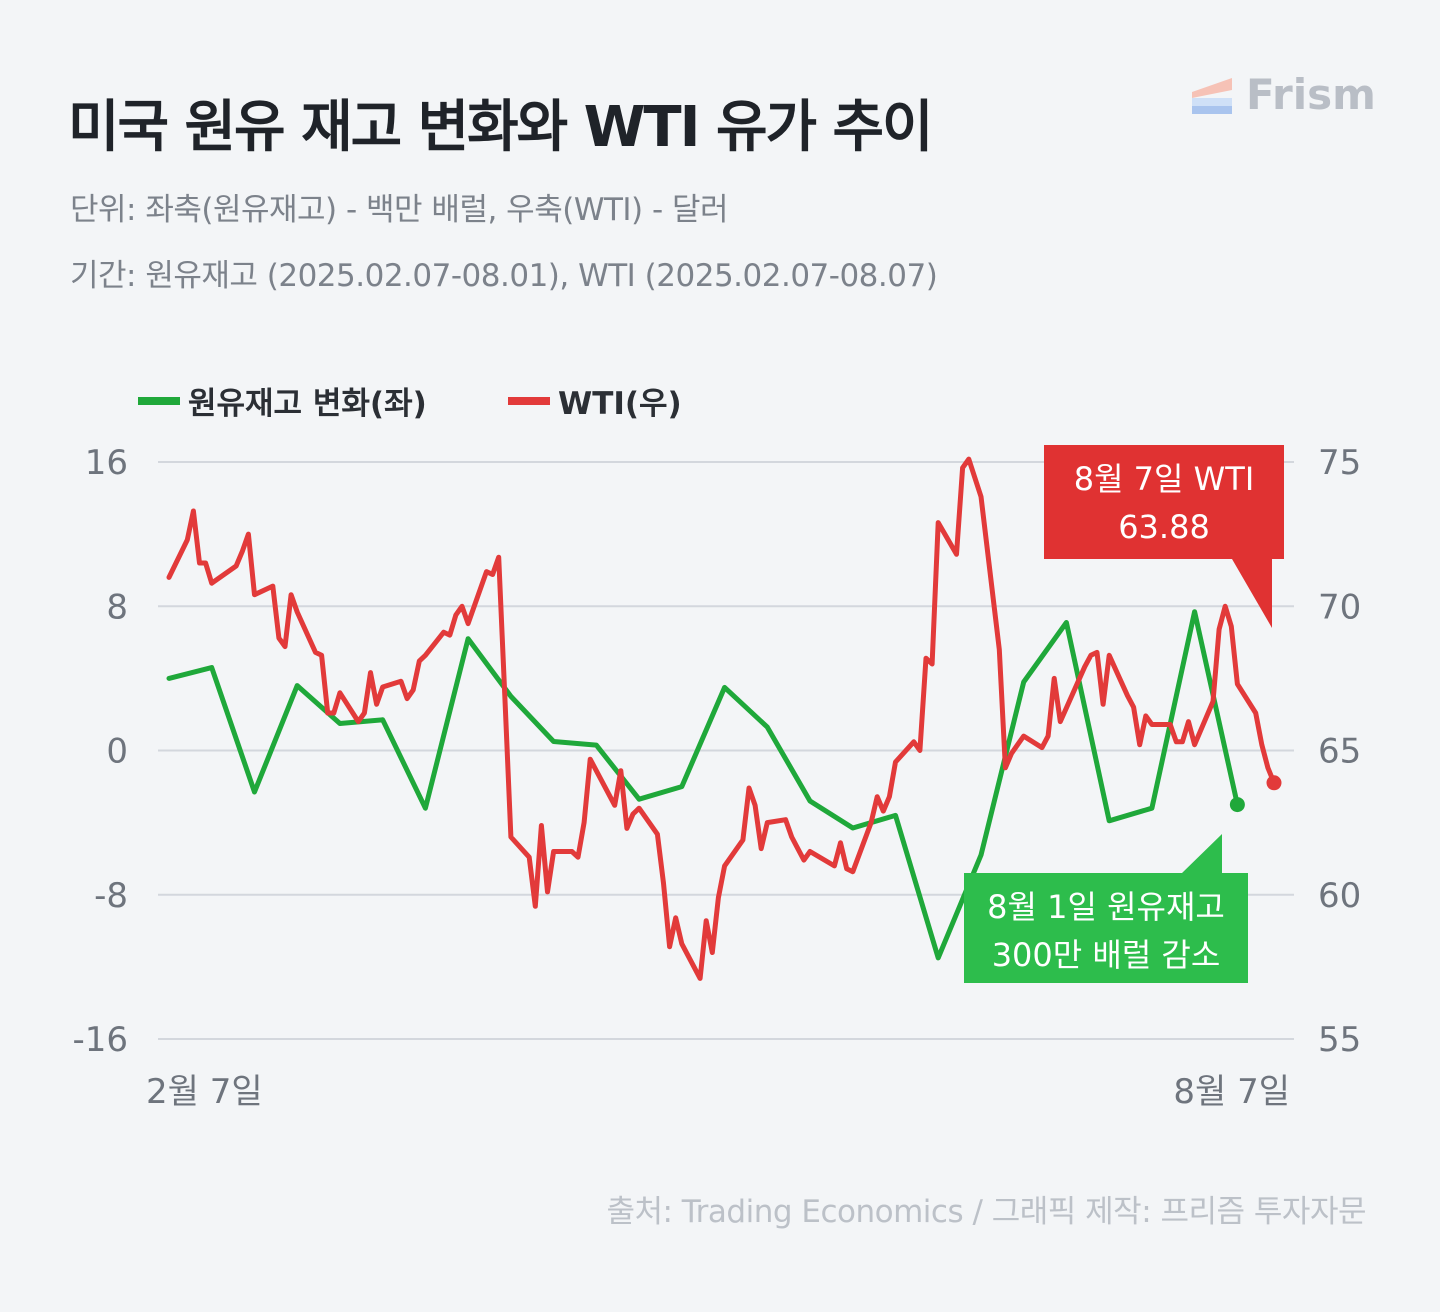  I want to click on wti-callout-line2: 63.88, so click(1164, 527).